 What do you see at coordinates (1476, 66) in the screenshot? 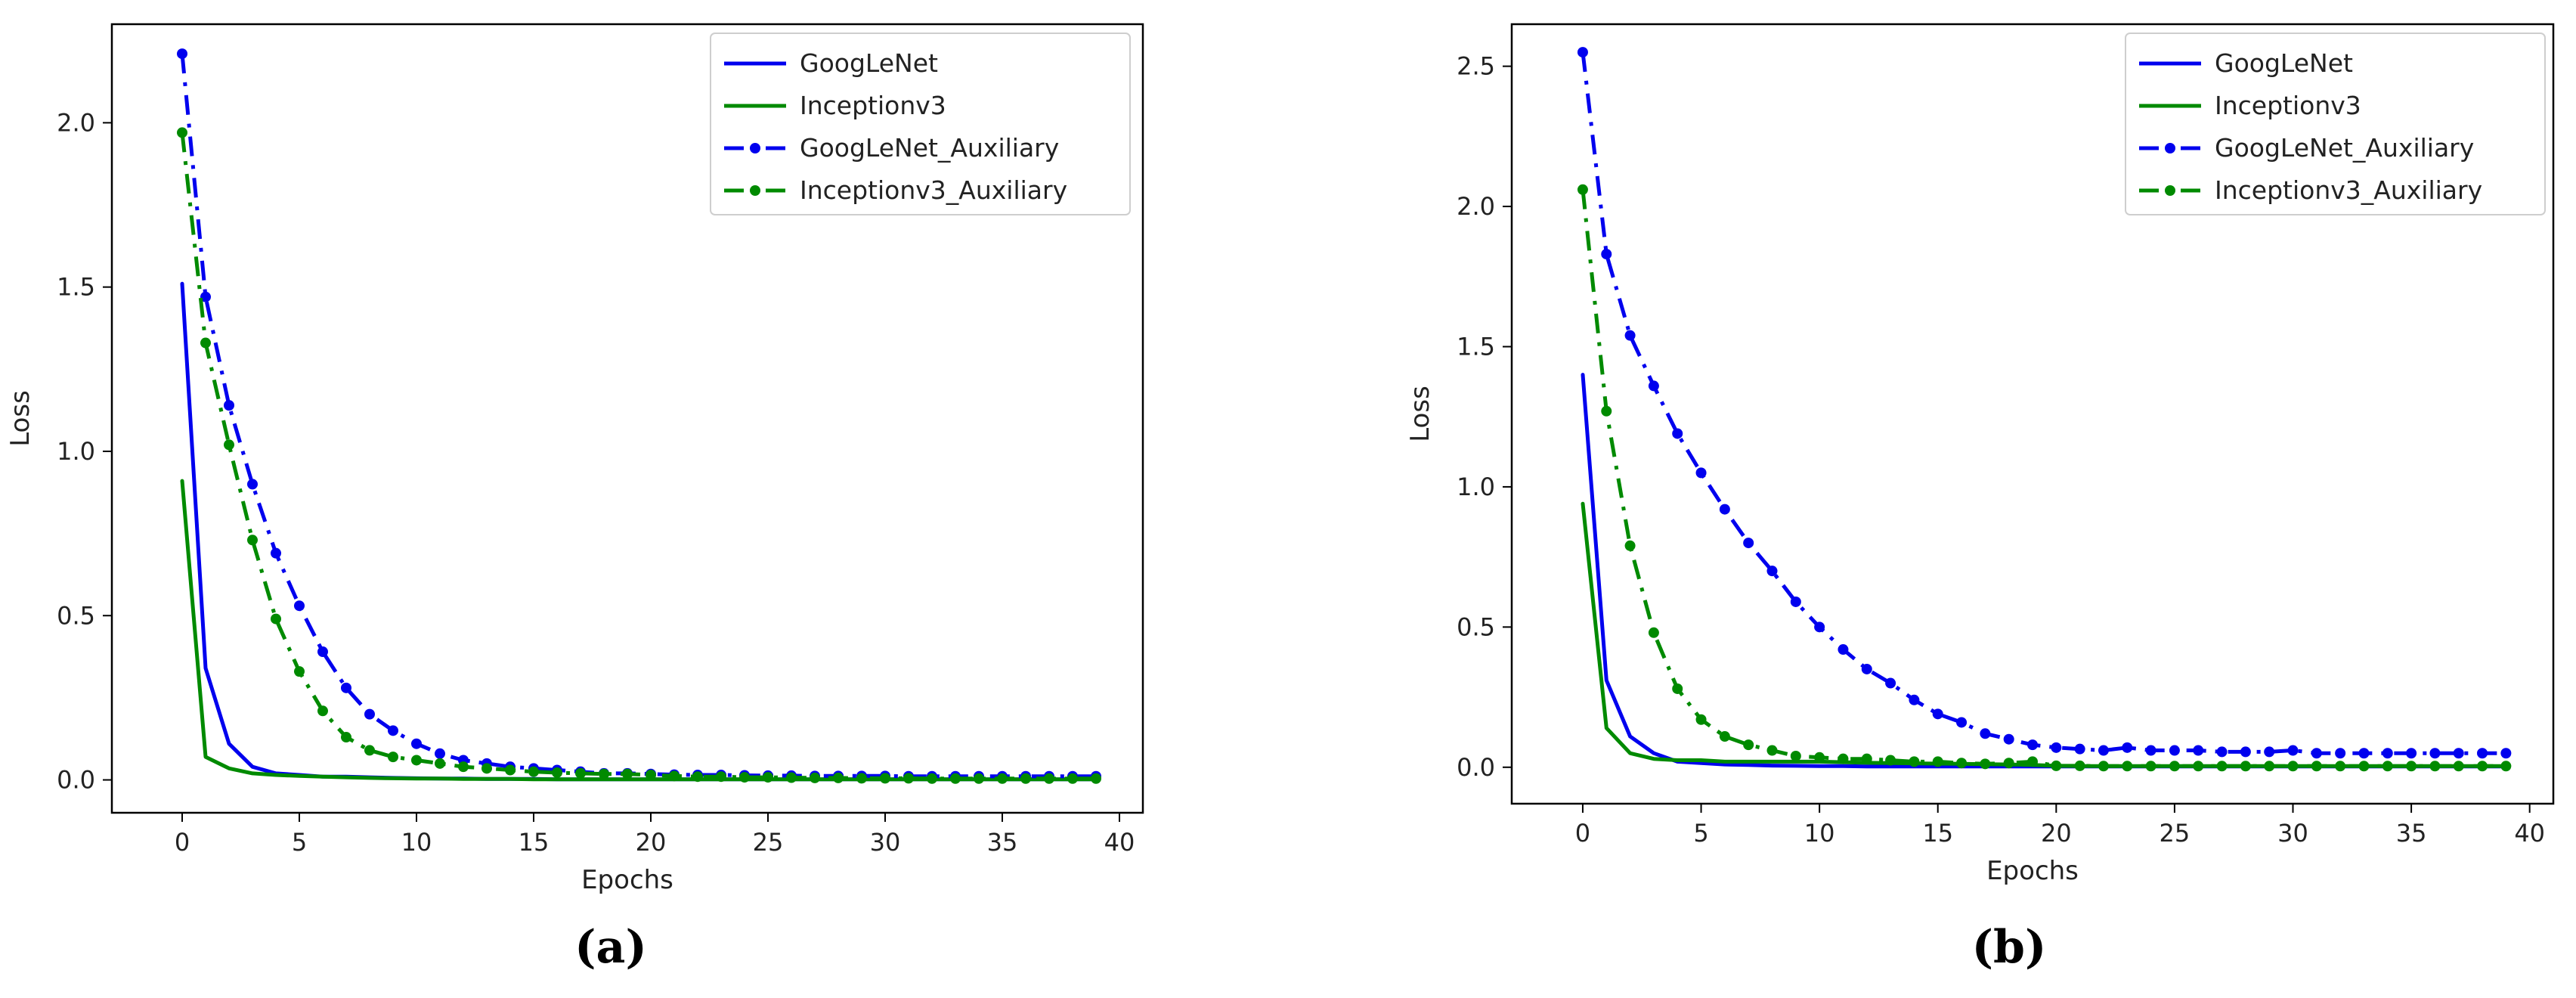
I see `y-tick-label: 2.5` at bounding box center [1476, 66].